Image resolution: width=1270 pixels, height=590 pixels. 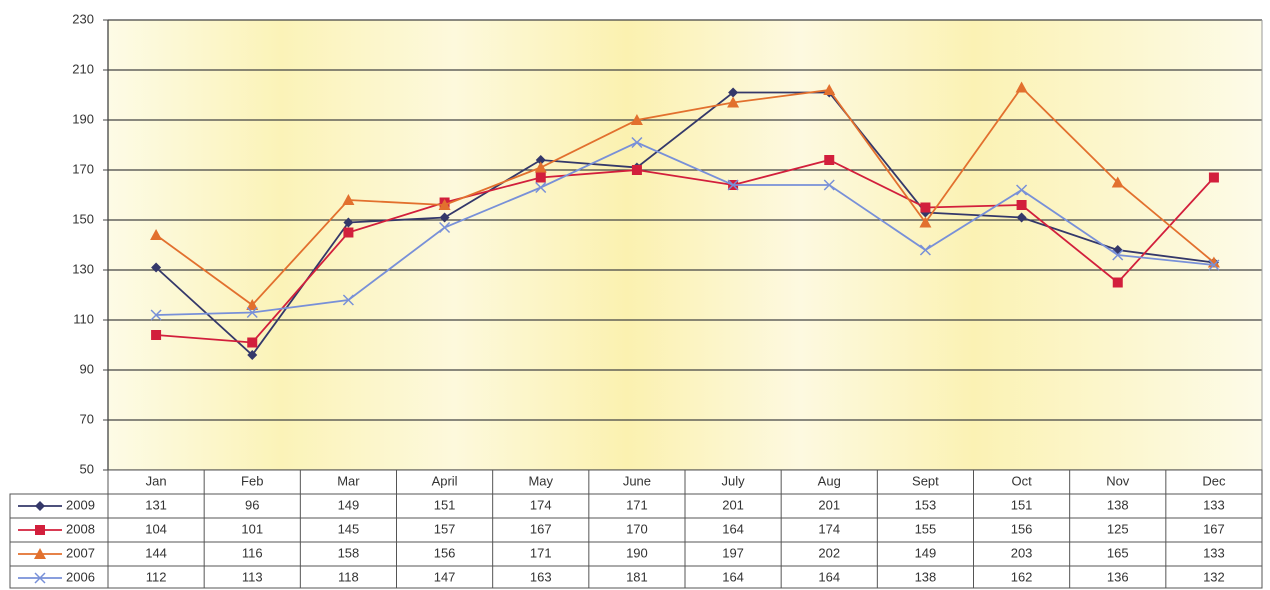 I want to click on y-tick-label: 170, so click(x=83, y=168).